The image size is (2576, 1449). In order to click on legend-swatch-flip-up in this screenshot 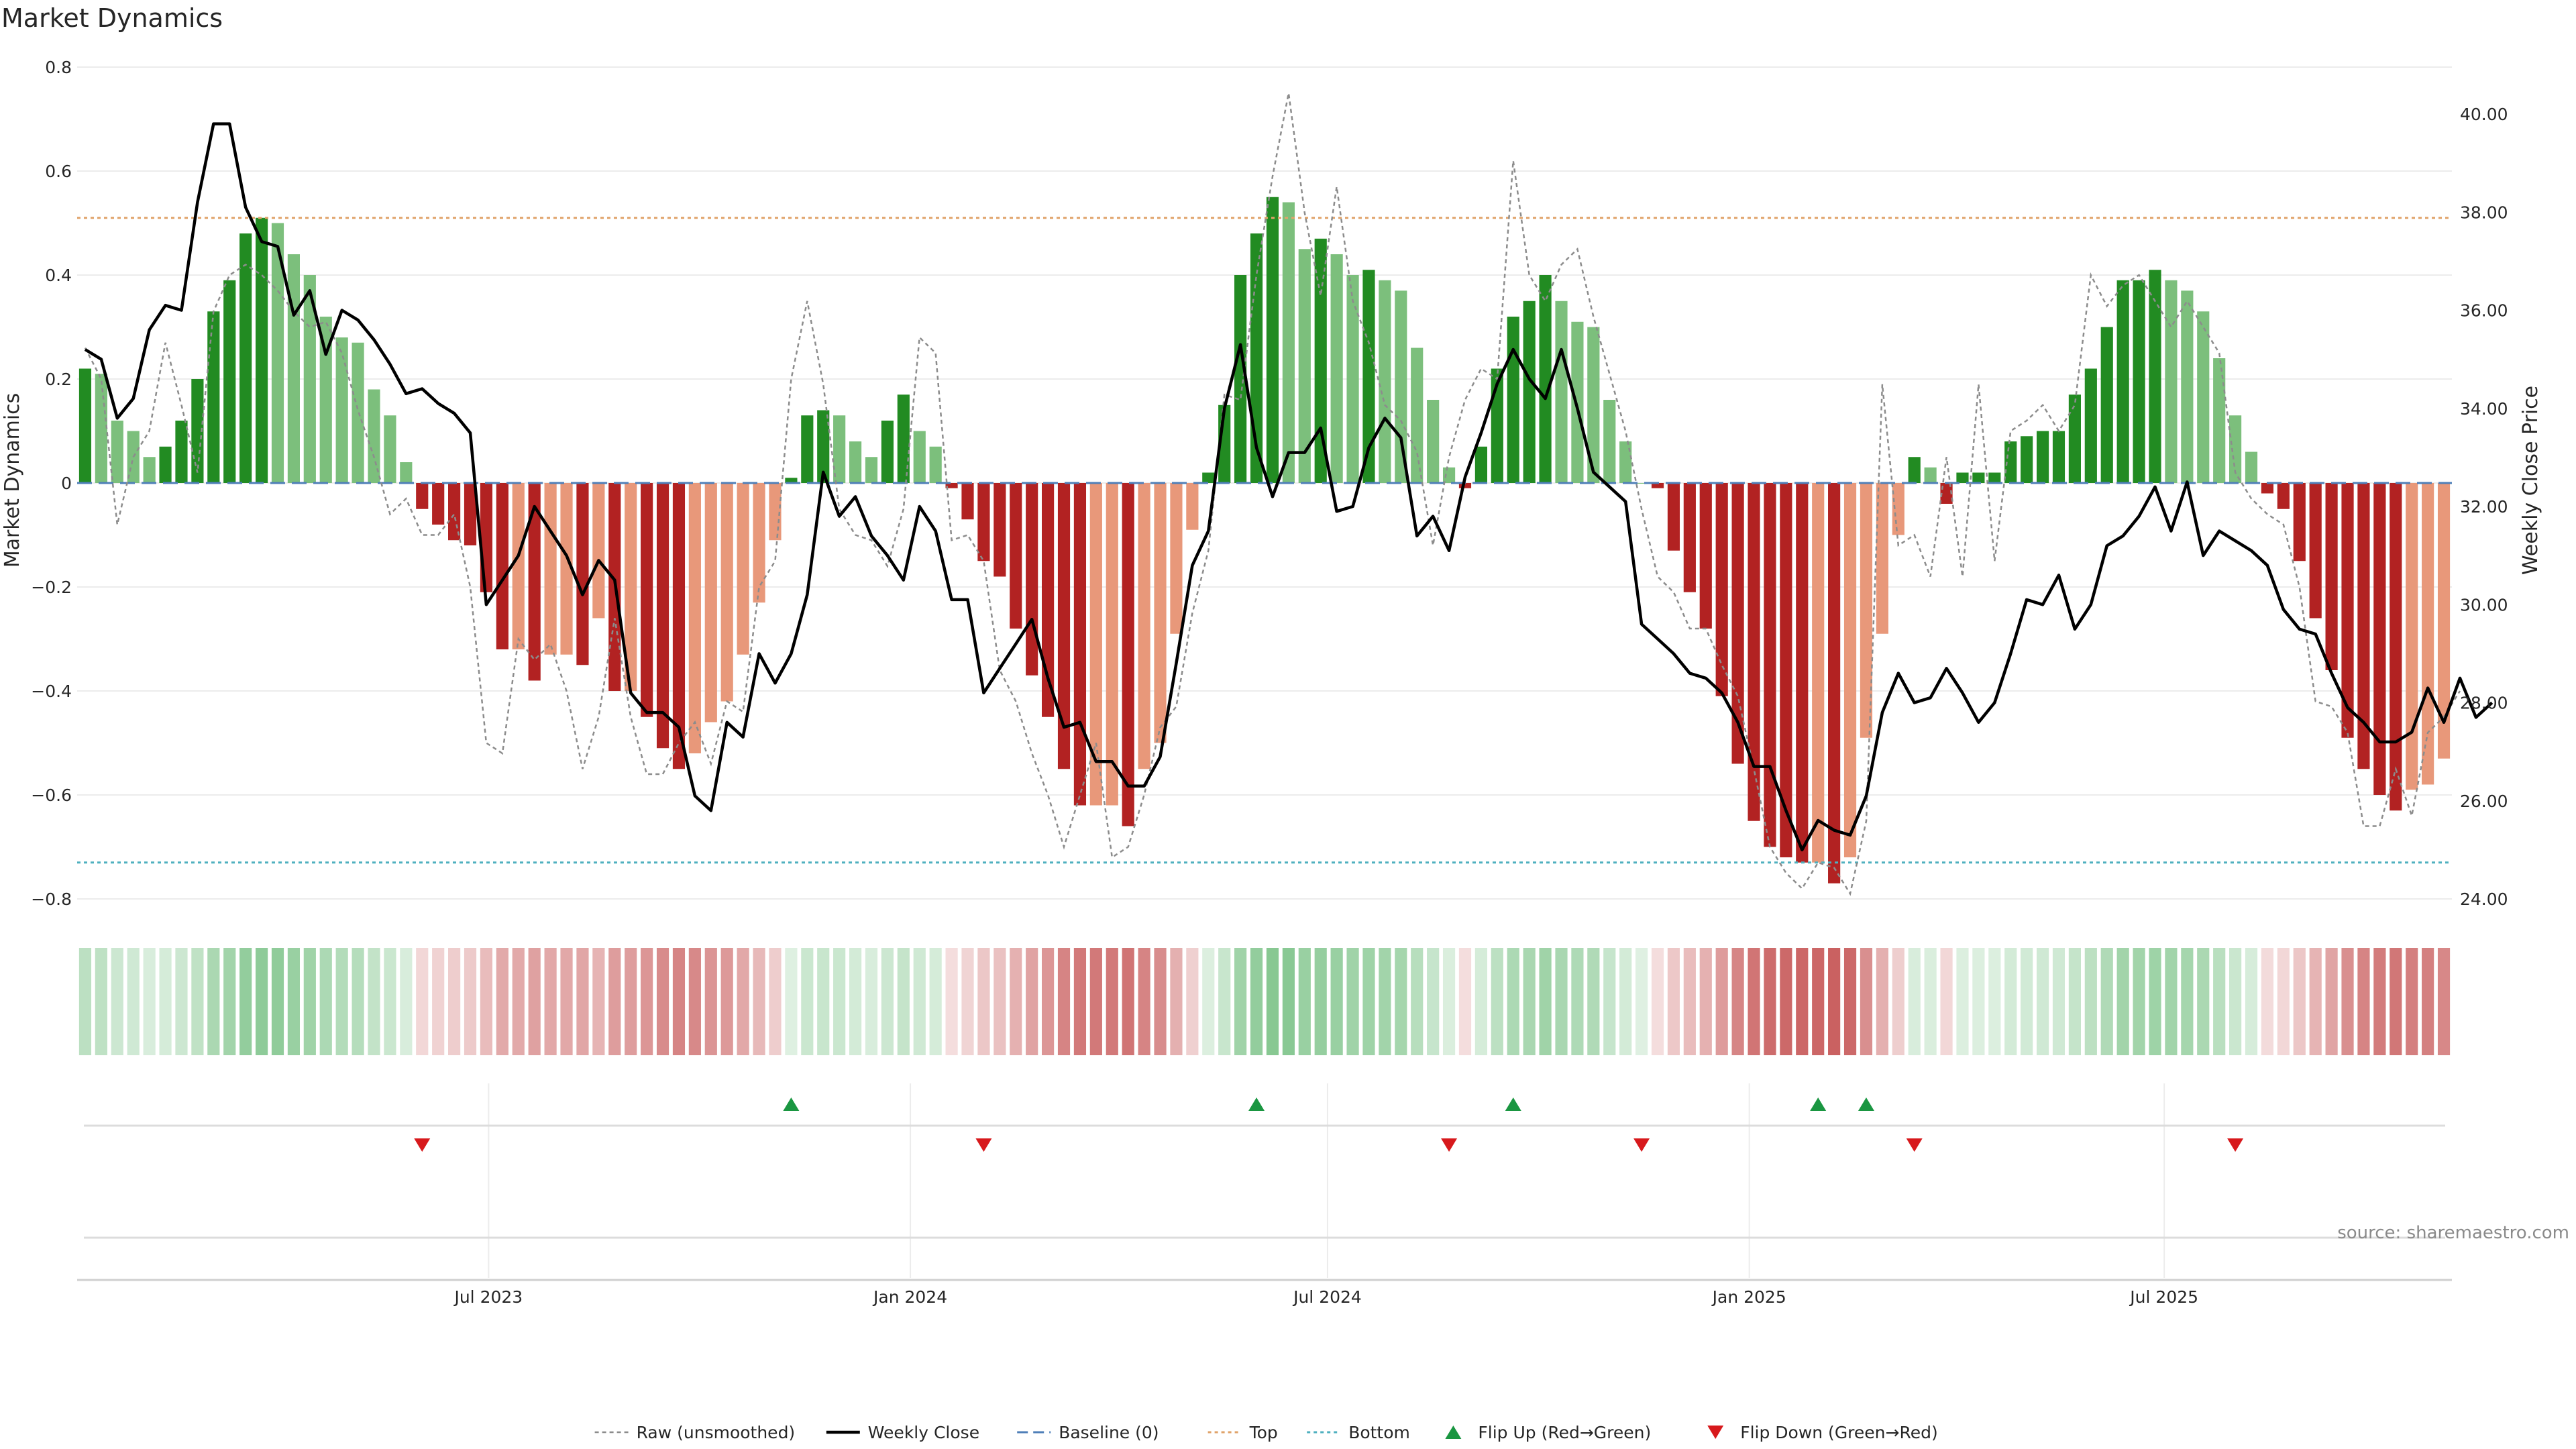, I will do `click(1453, 1432)`.